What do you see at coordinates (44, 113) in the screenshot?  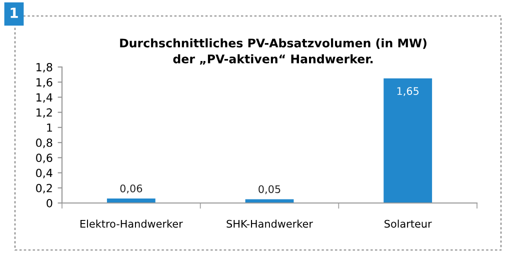 I see `y-tick-label: 1,2` at bounding box center [44, 113].